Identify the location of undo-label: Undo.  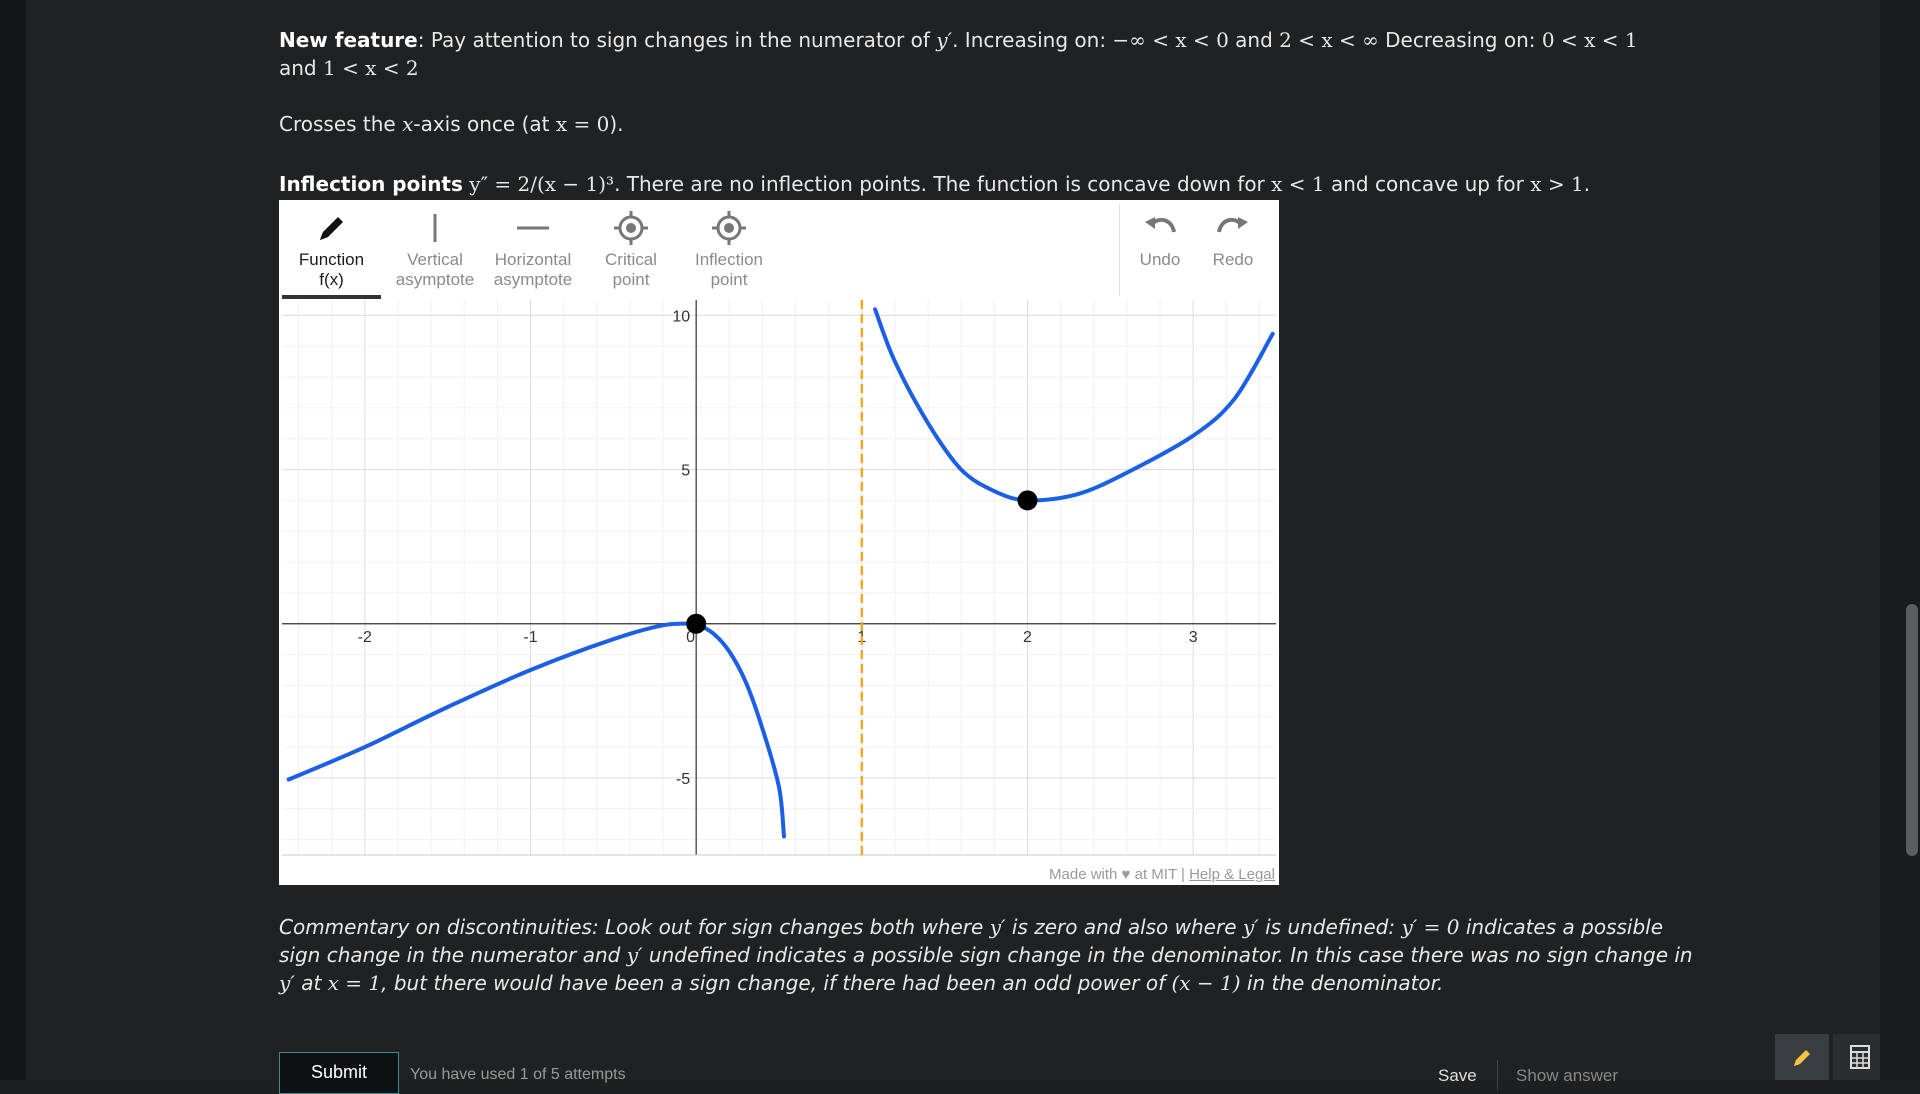
(1160, 259).